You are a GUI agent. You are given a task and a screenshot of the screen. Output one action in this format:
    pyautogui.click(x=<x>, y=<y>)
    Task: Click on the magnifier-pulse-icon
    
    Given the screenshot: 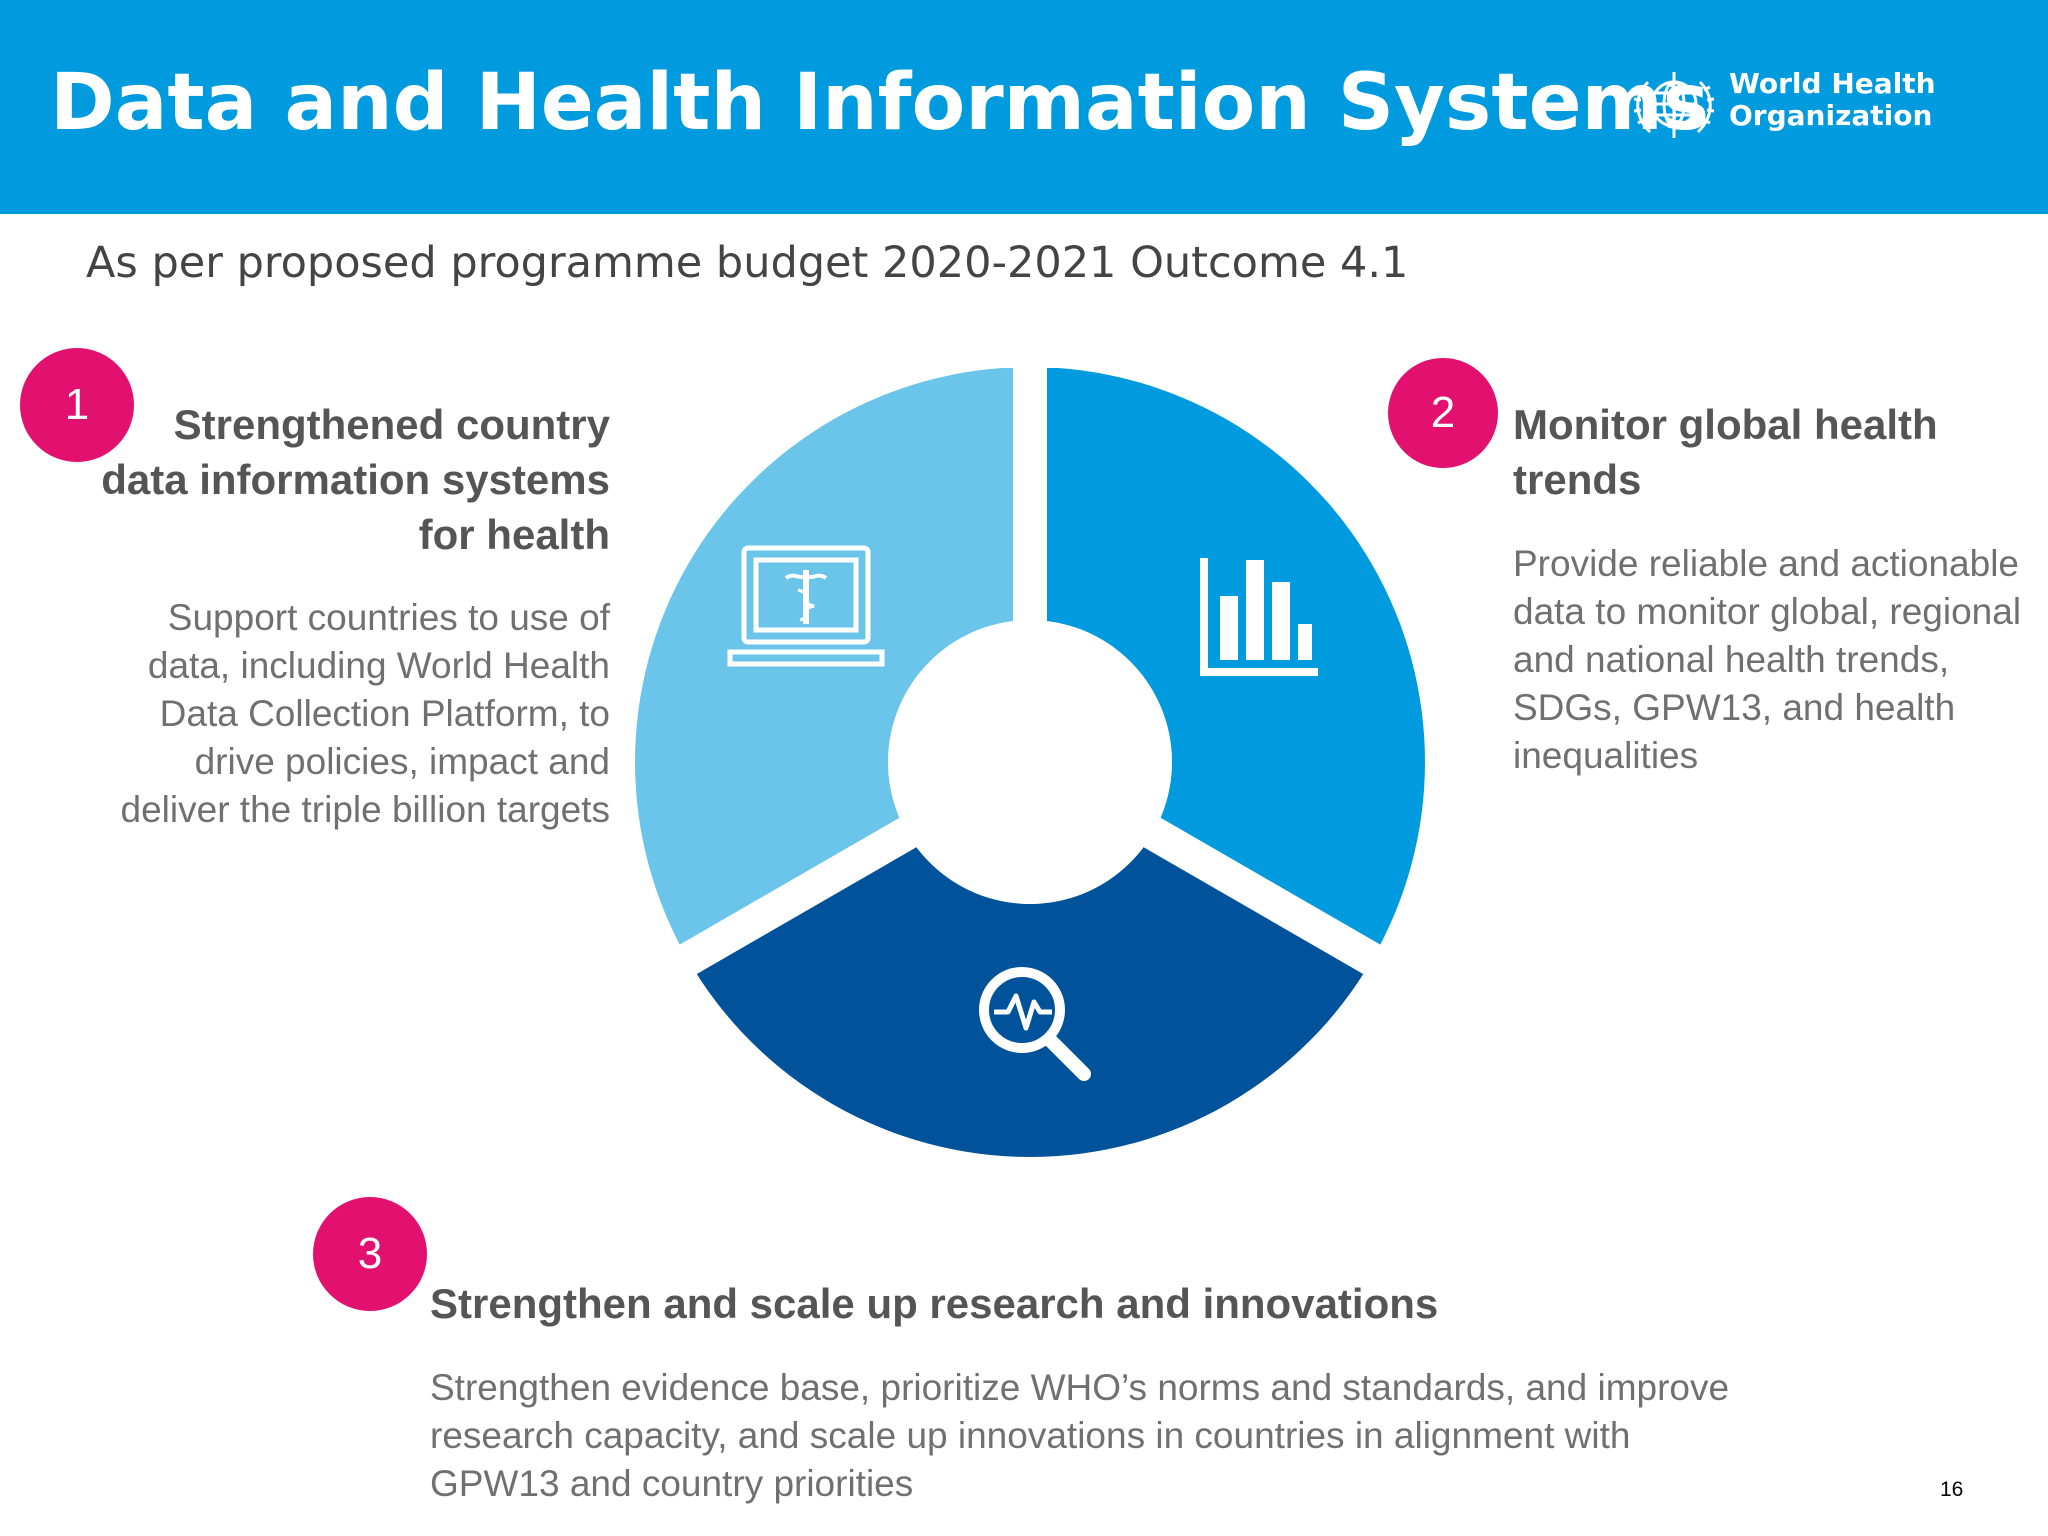 What is the action you would take?
    pyautogui.click(x=1035, y=1024)
    